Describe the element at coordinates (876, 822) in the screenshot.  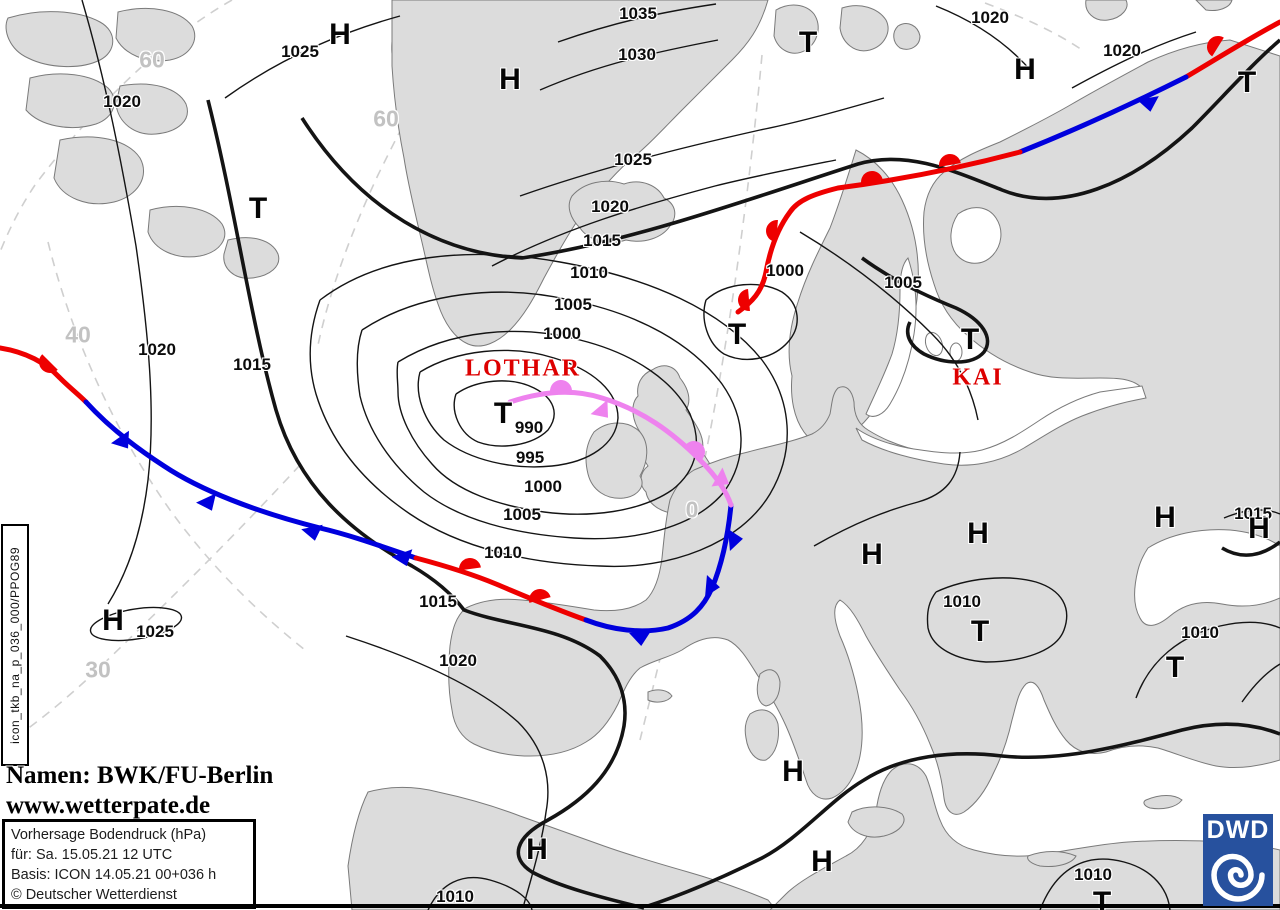
I see `land-sicily` at that location.